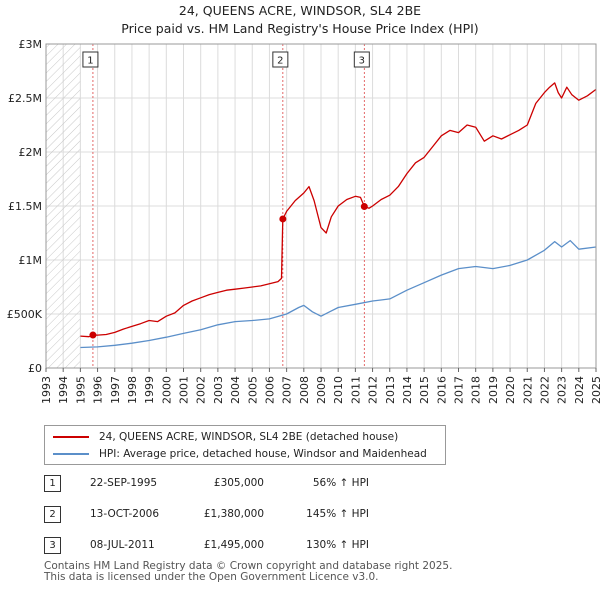  What do you see at coordinates (98, 390) in the screenshot?
I see `x-tick-label: 1996` at bounding box center [98, 390].